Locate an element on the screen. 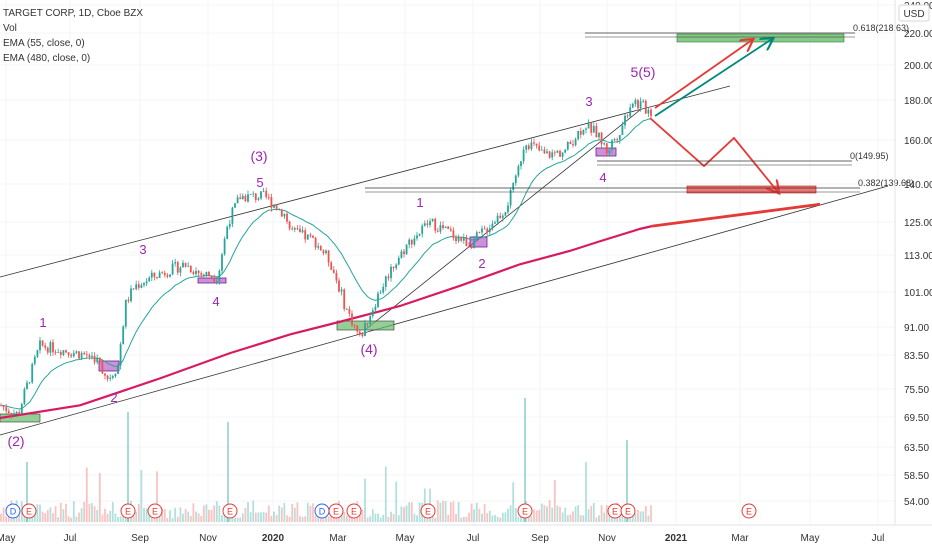 This screenshot has height=550, width=932. legend-ema-480: EMA (480, close, 0) is located at coordinates (47, 58).